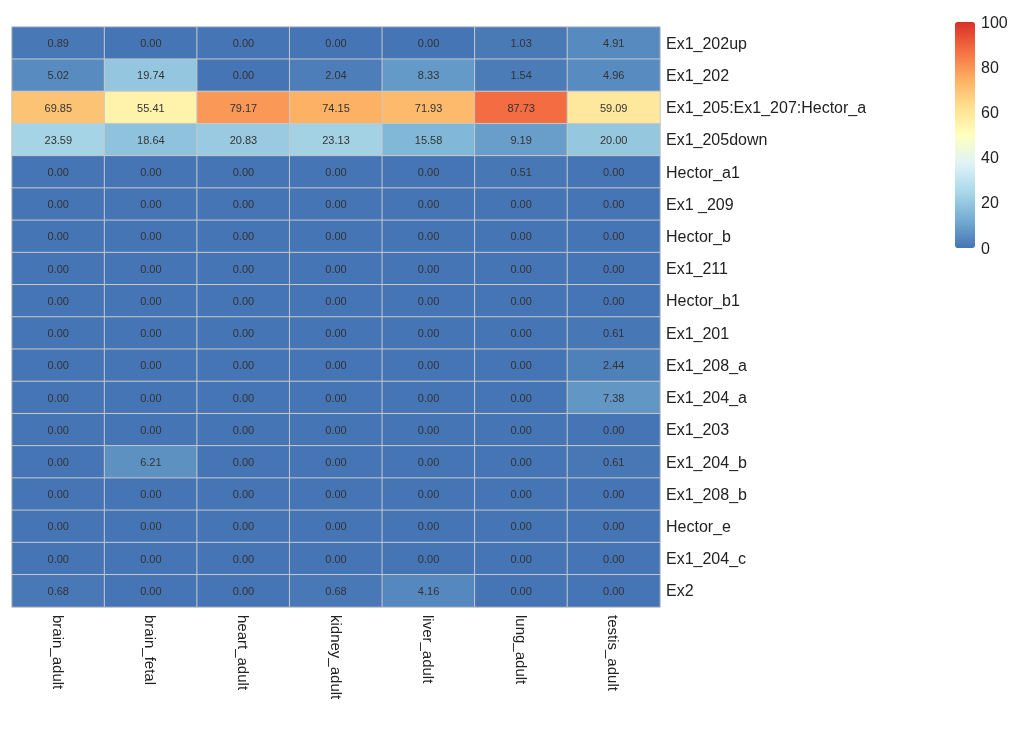  Describe the element at coordinates (521, 650) in the screenshot. I see `x-tick-label: lung_adult` at that location.